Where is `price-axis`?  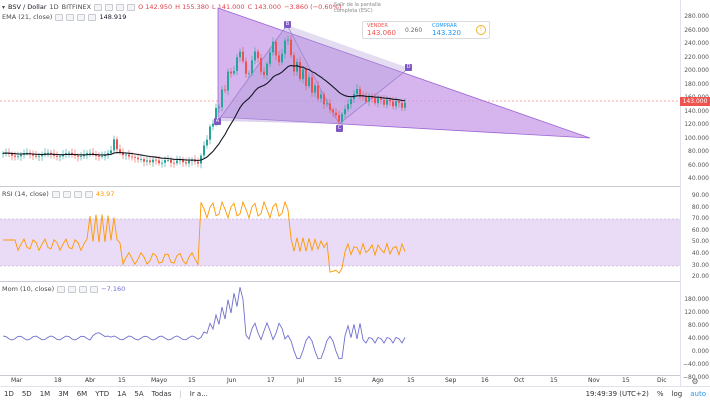 price-axis is located at coordinates (695, 193).